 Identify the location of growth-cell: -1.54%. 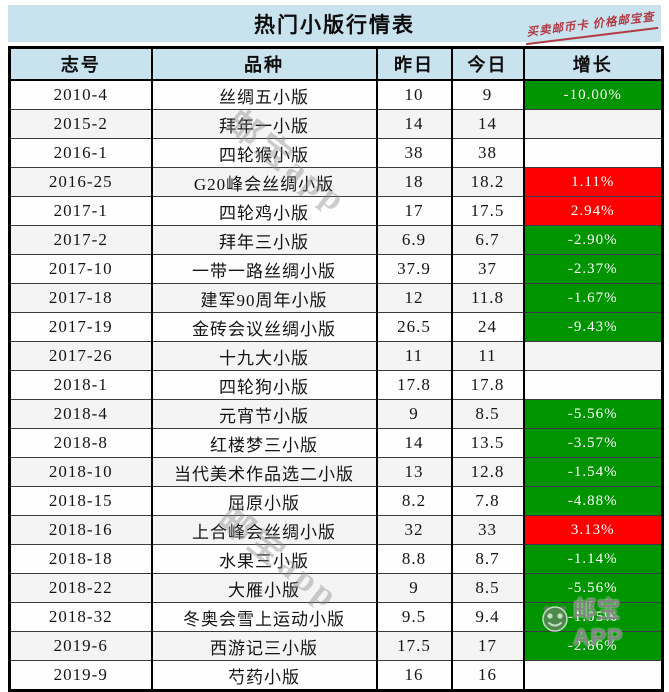
(593, 472).